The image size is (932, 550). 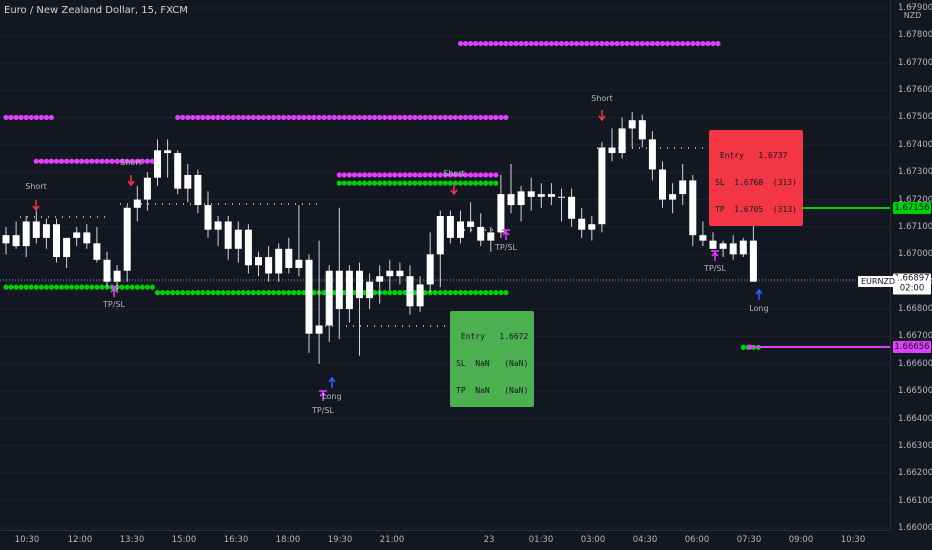 What do you see at coordinates (784, 182) in the screenshot?
I see `sl-pips: (313)` at bounding box center [784, 182].